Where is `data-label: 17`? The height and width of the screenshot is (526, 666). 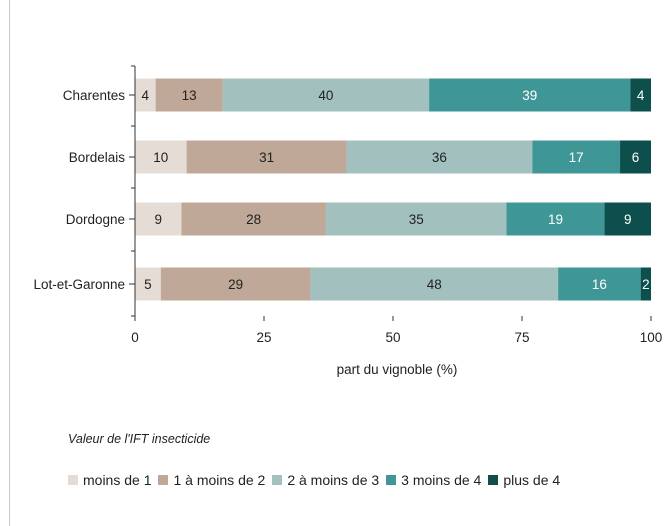 data-label: 17 is located at coordinates (576, 157).